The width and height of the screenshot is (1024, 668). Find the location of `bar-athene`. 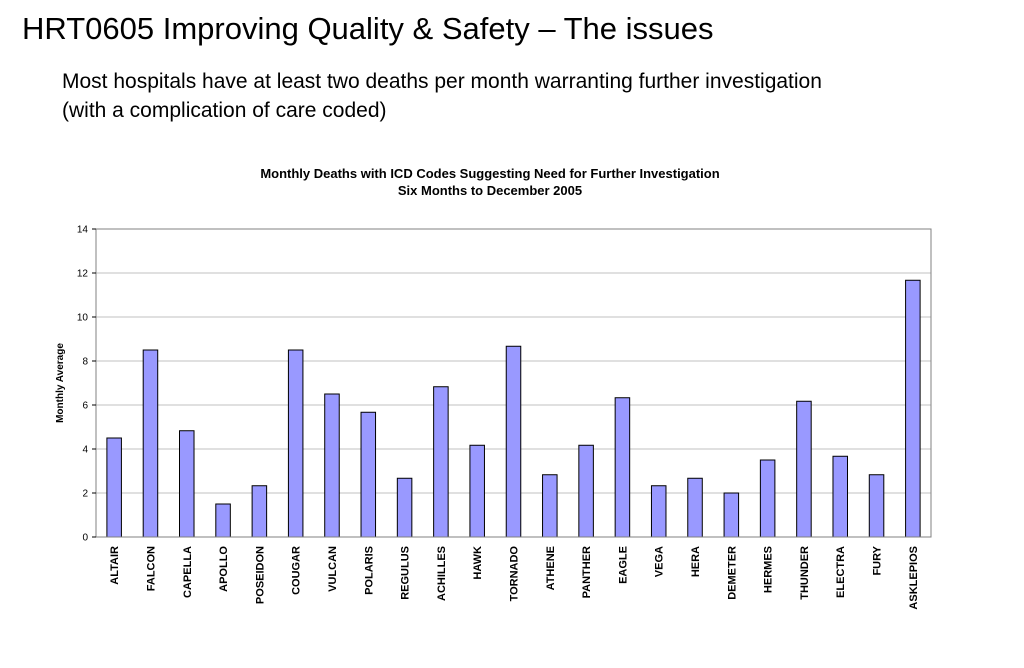

bar-athene is located at coordinates (550, 506).